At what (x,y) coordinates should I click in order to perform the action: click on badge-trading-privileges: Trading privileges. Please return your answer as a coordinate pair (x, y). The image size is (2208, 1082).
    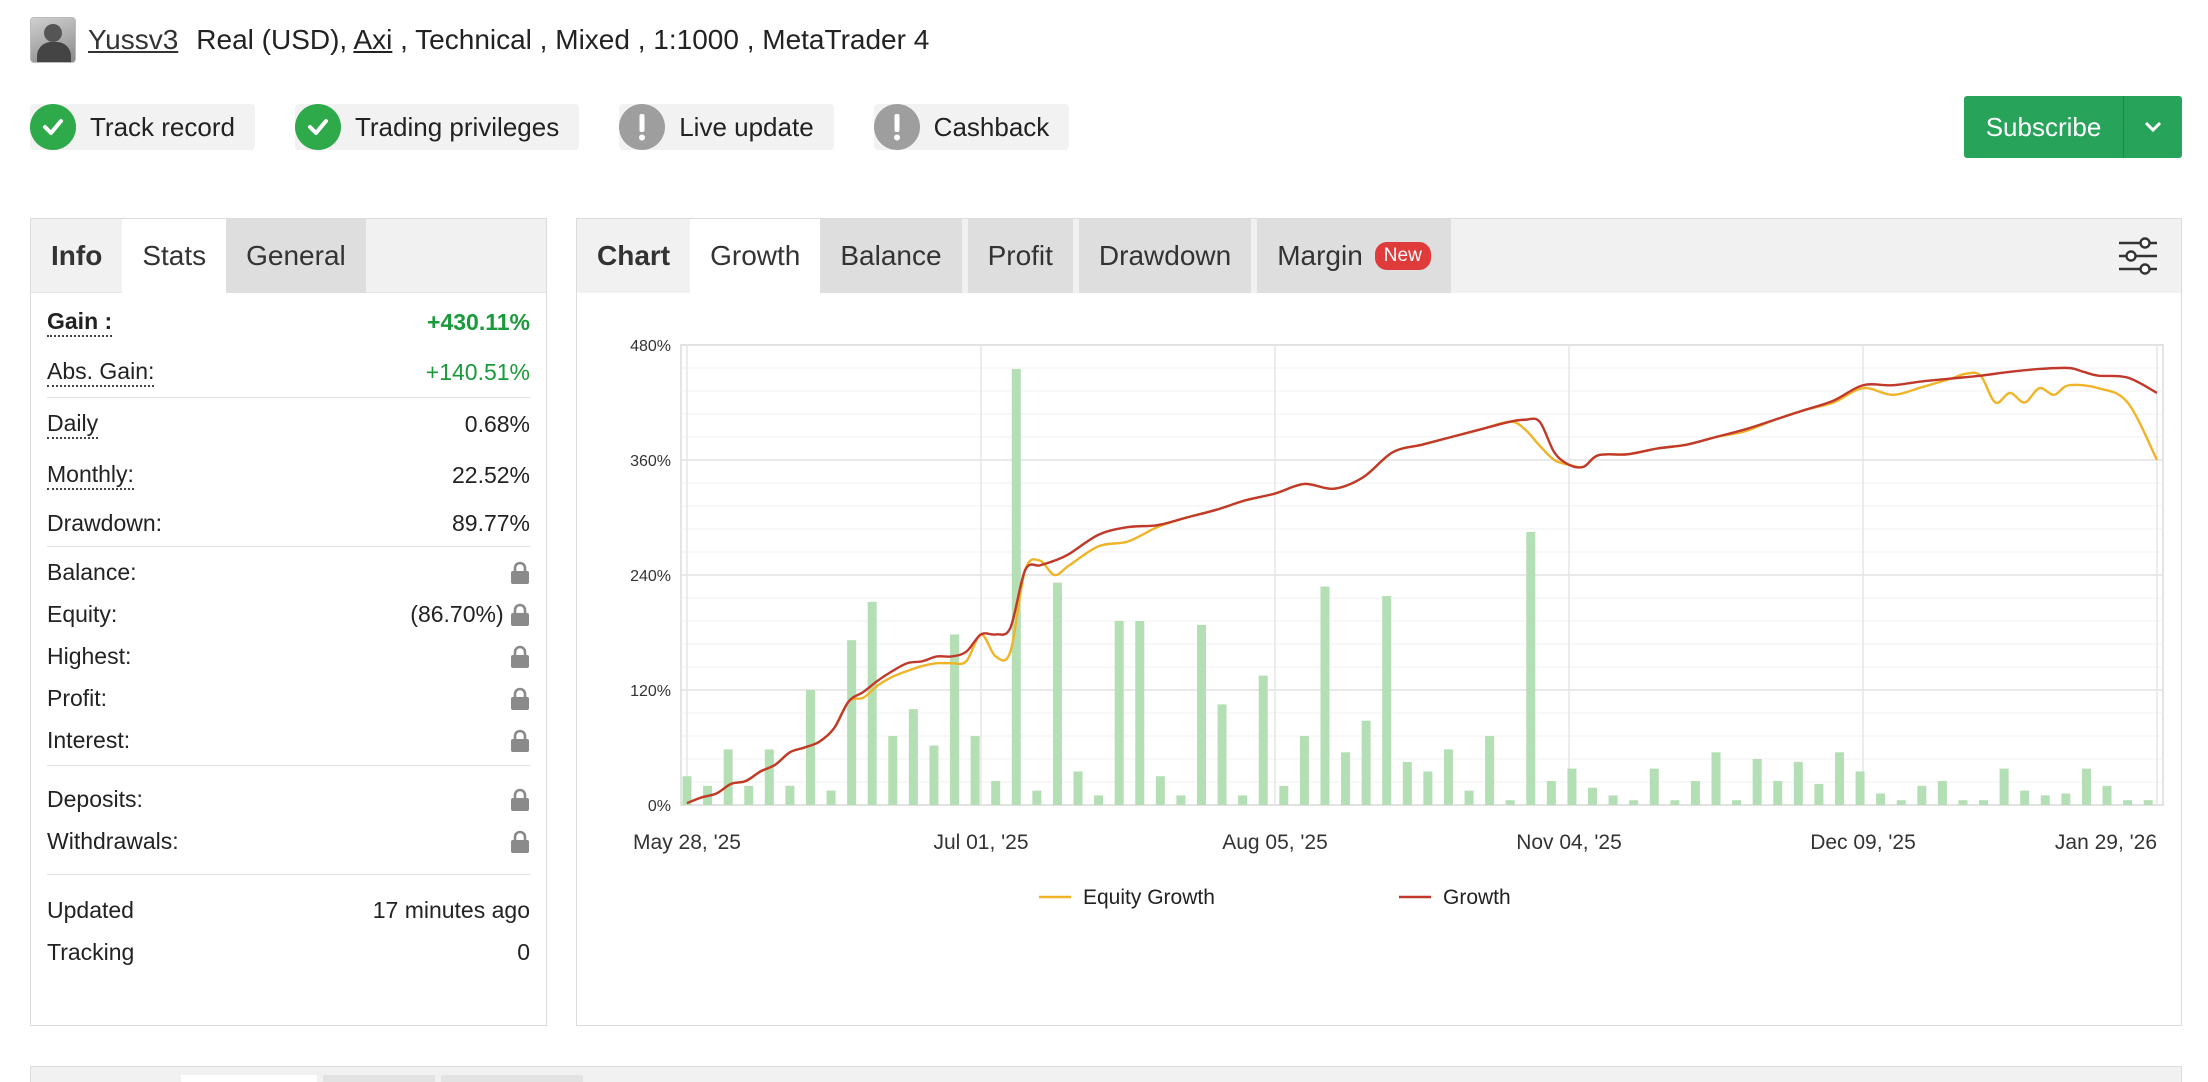
    Looking at the image, I should click on (437, 127).